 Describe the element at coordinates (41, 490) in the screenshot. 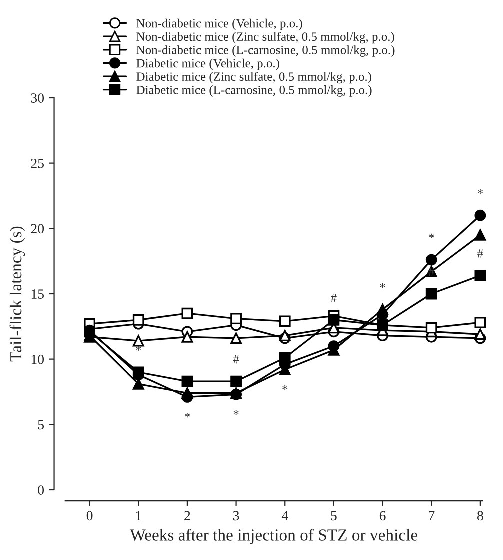

I see `y-tick-label: 0` at that location.